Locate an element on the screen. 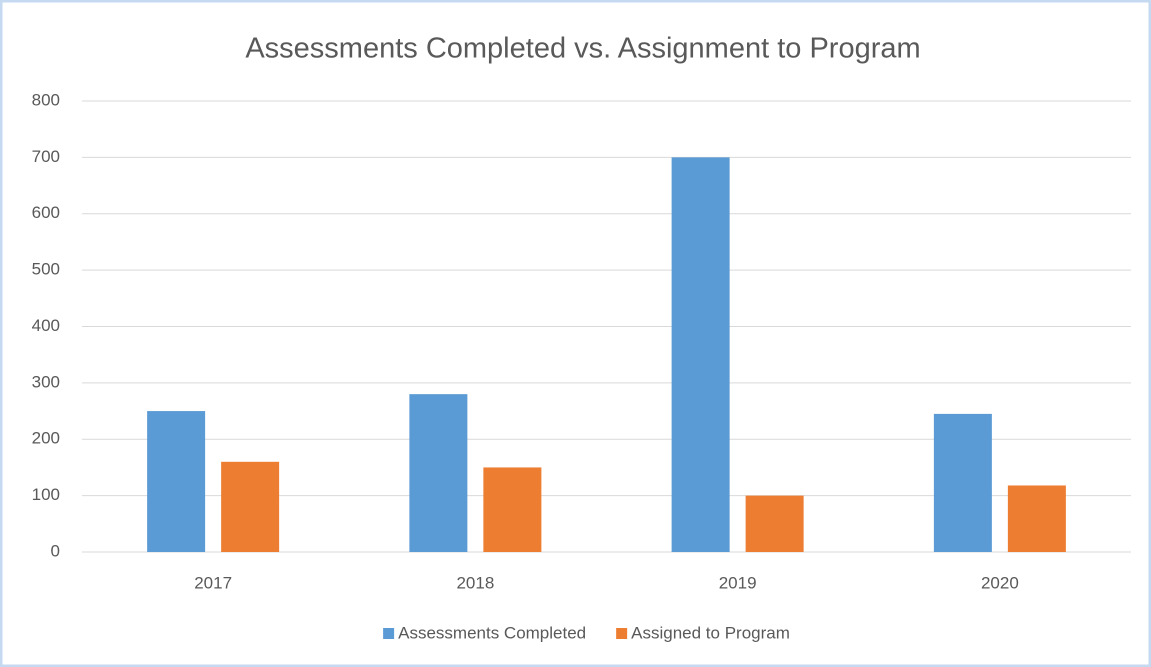 Image resolution: width=1151 pixels, height=667 pixels. y-tick-label: 0 is located at coordinates (55, 550).